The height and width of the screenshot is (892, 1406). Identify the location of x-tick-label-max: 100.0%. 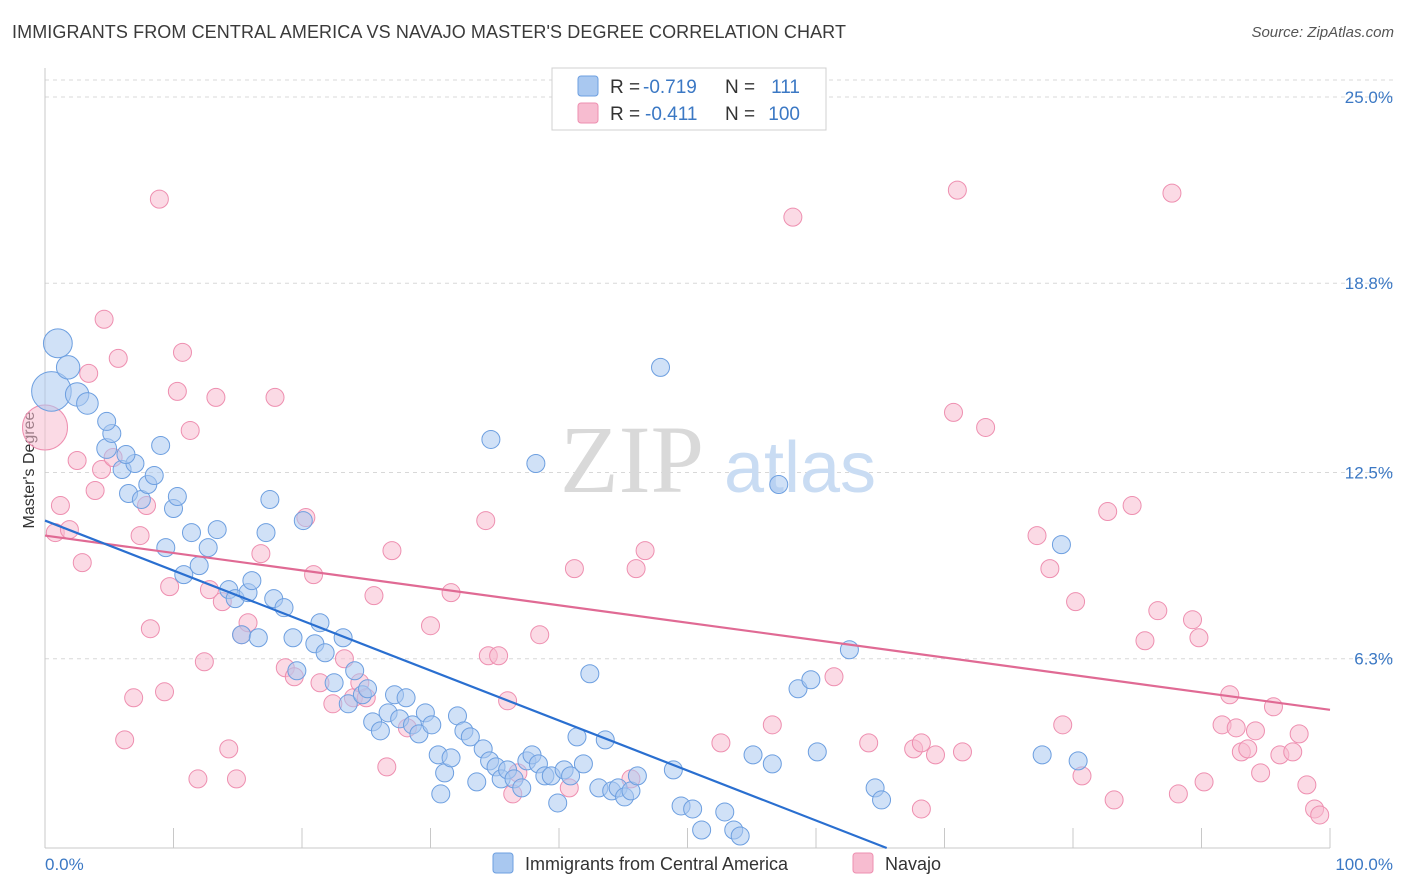
(1364, 864).